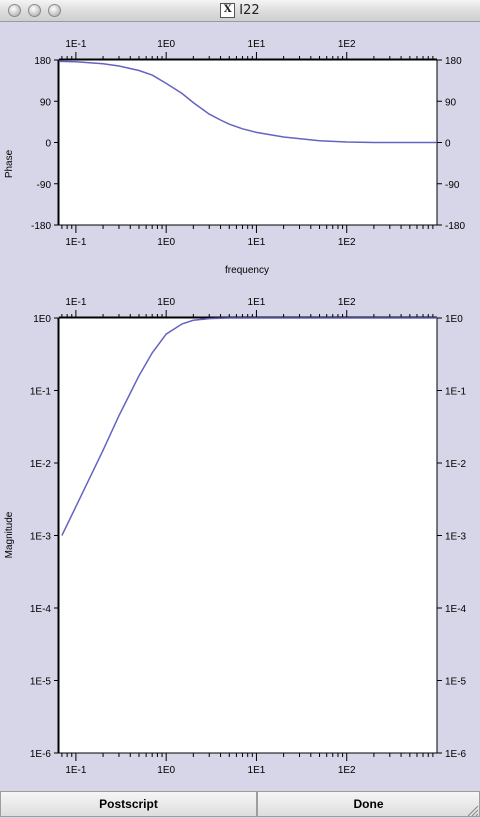 This screenshot has height=818, width=480. I want to click on phase-x-tick-label-bottom: 1E0, so click(166, 242).